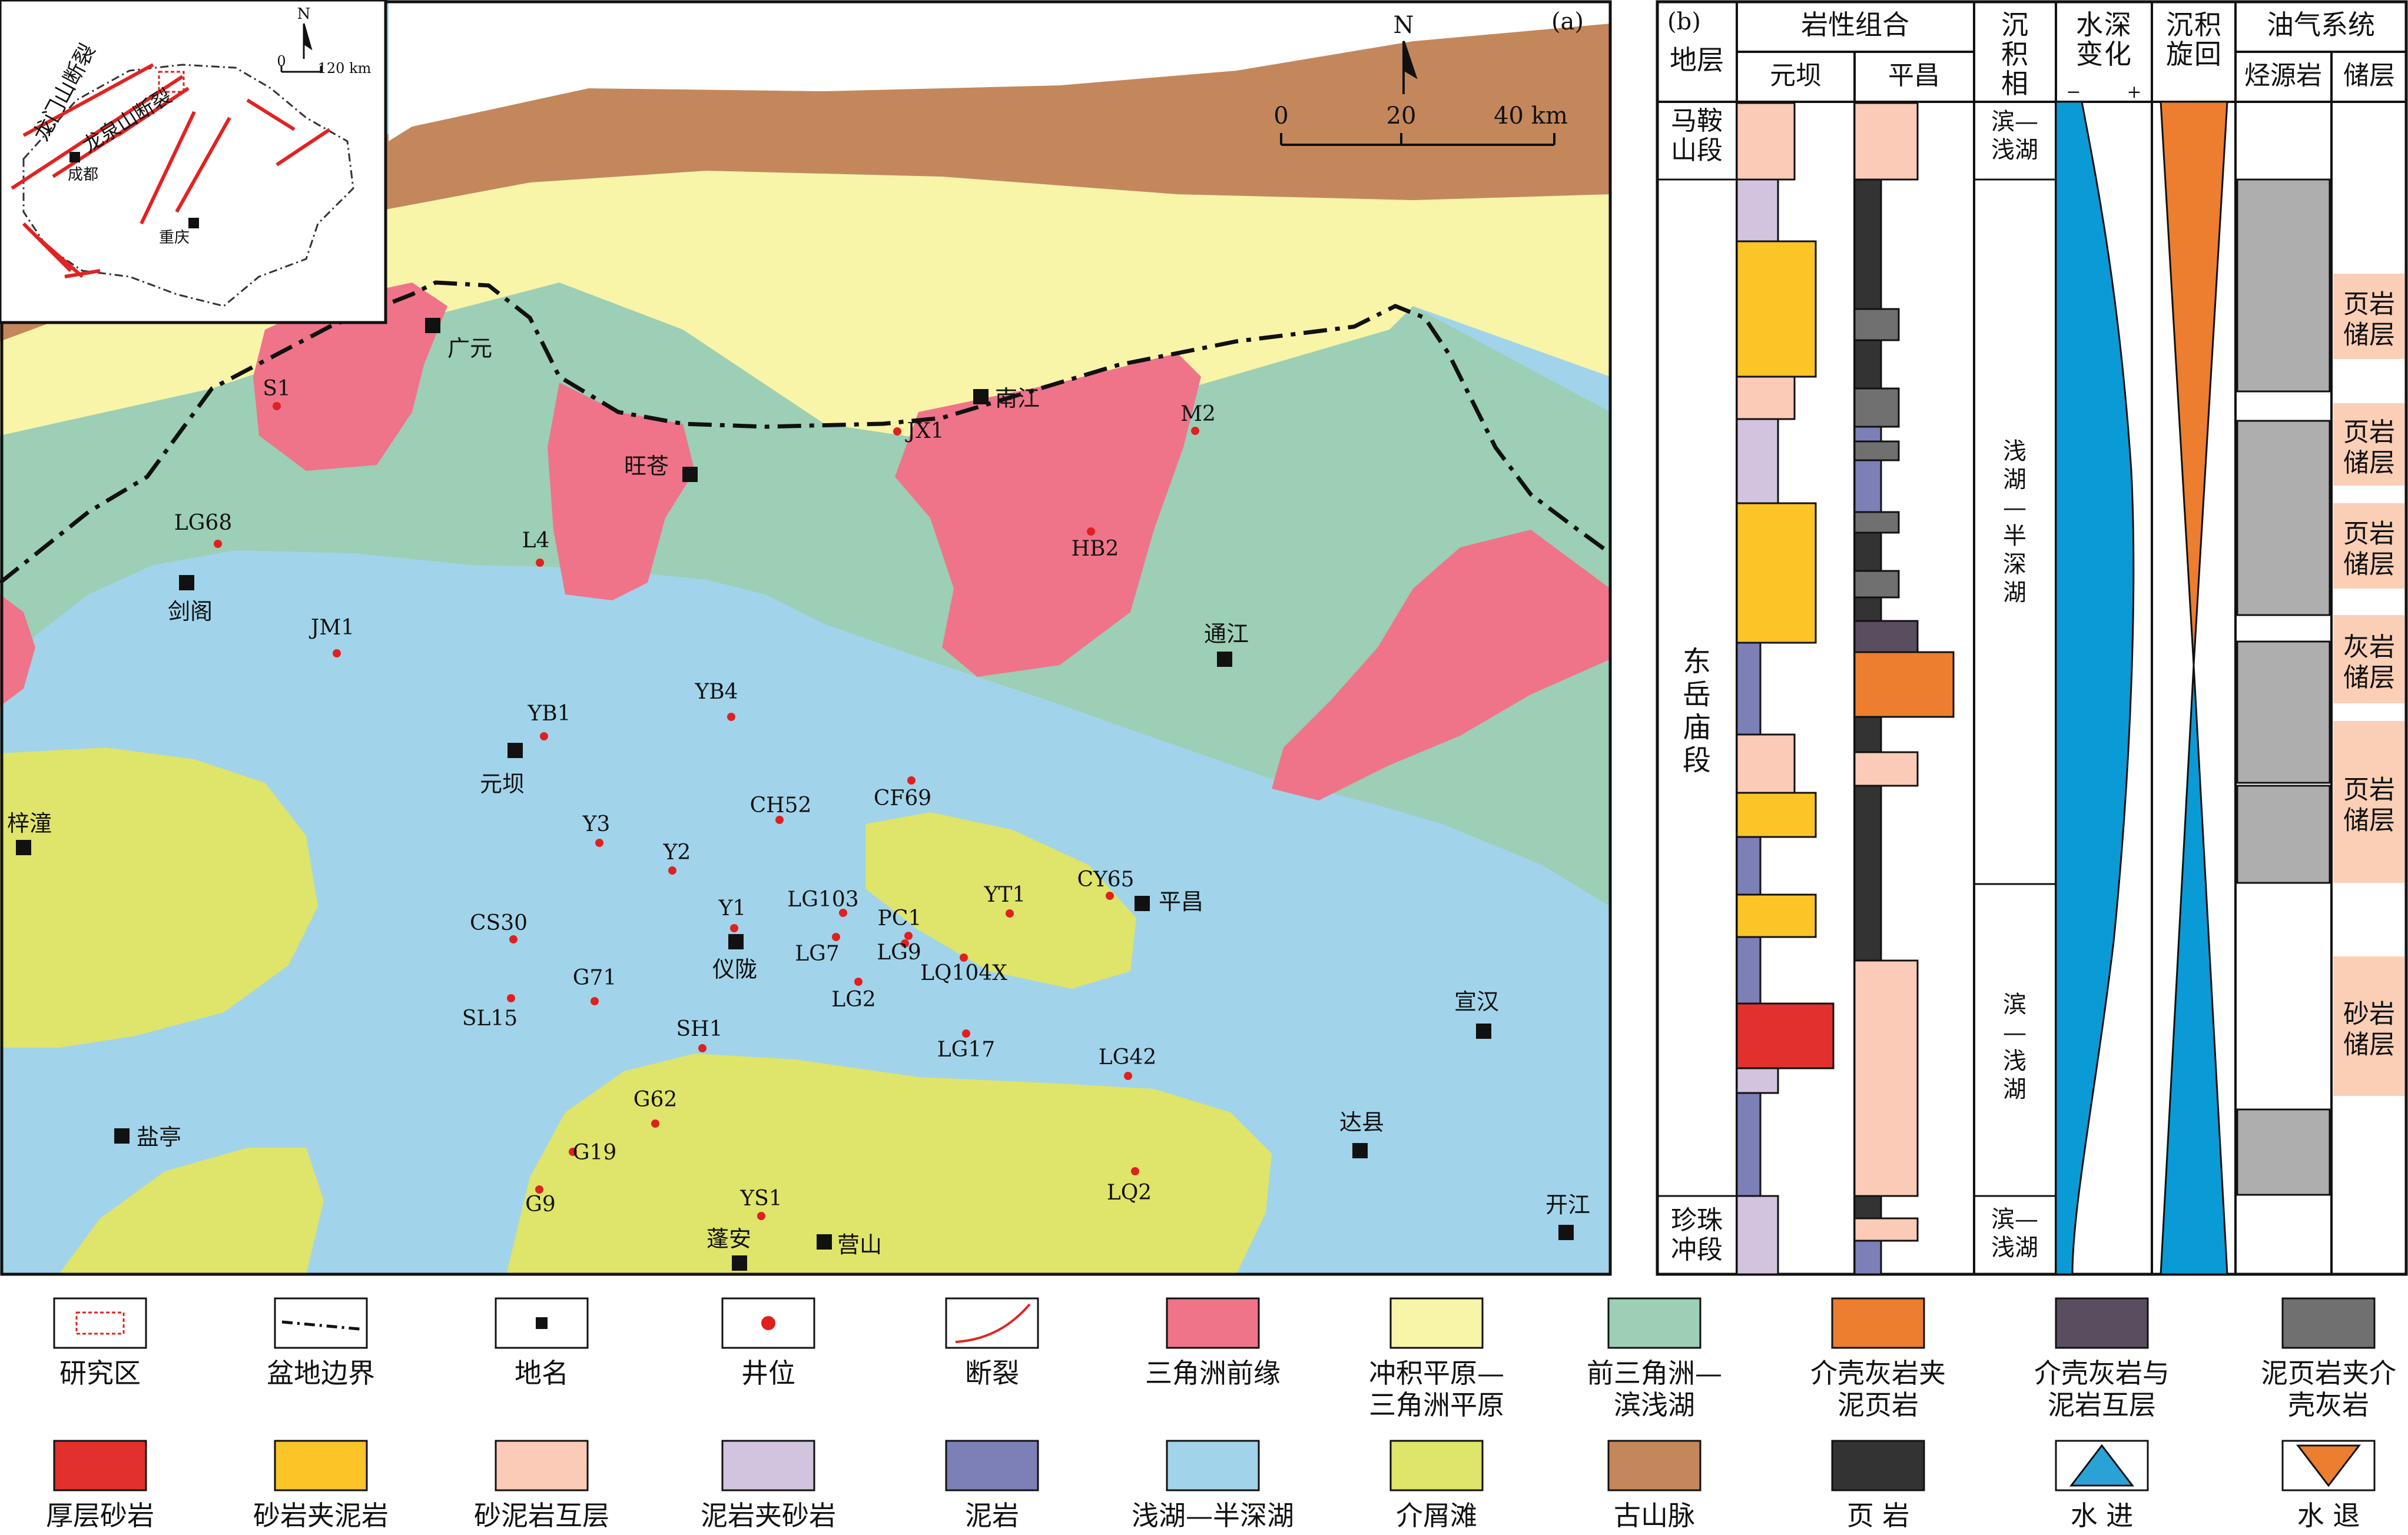 Image resolution: width=2408 pixels, height=1535 pixels. Describe the element at coordinates (1095, 549) in the screenshot. I see `well-label: HB2` at that location.